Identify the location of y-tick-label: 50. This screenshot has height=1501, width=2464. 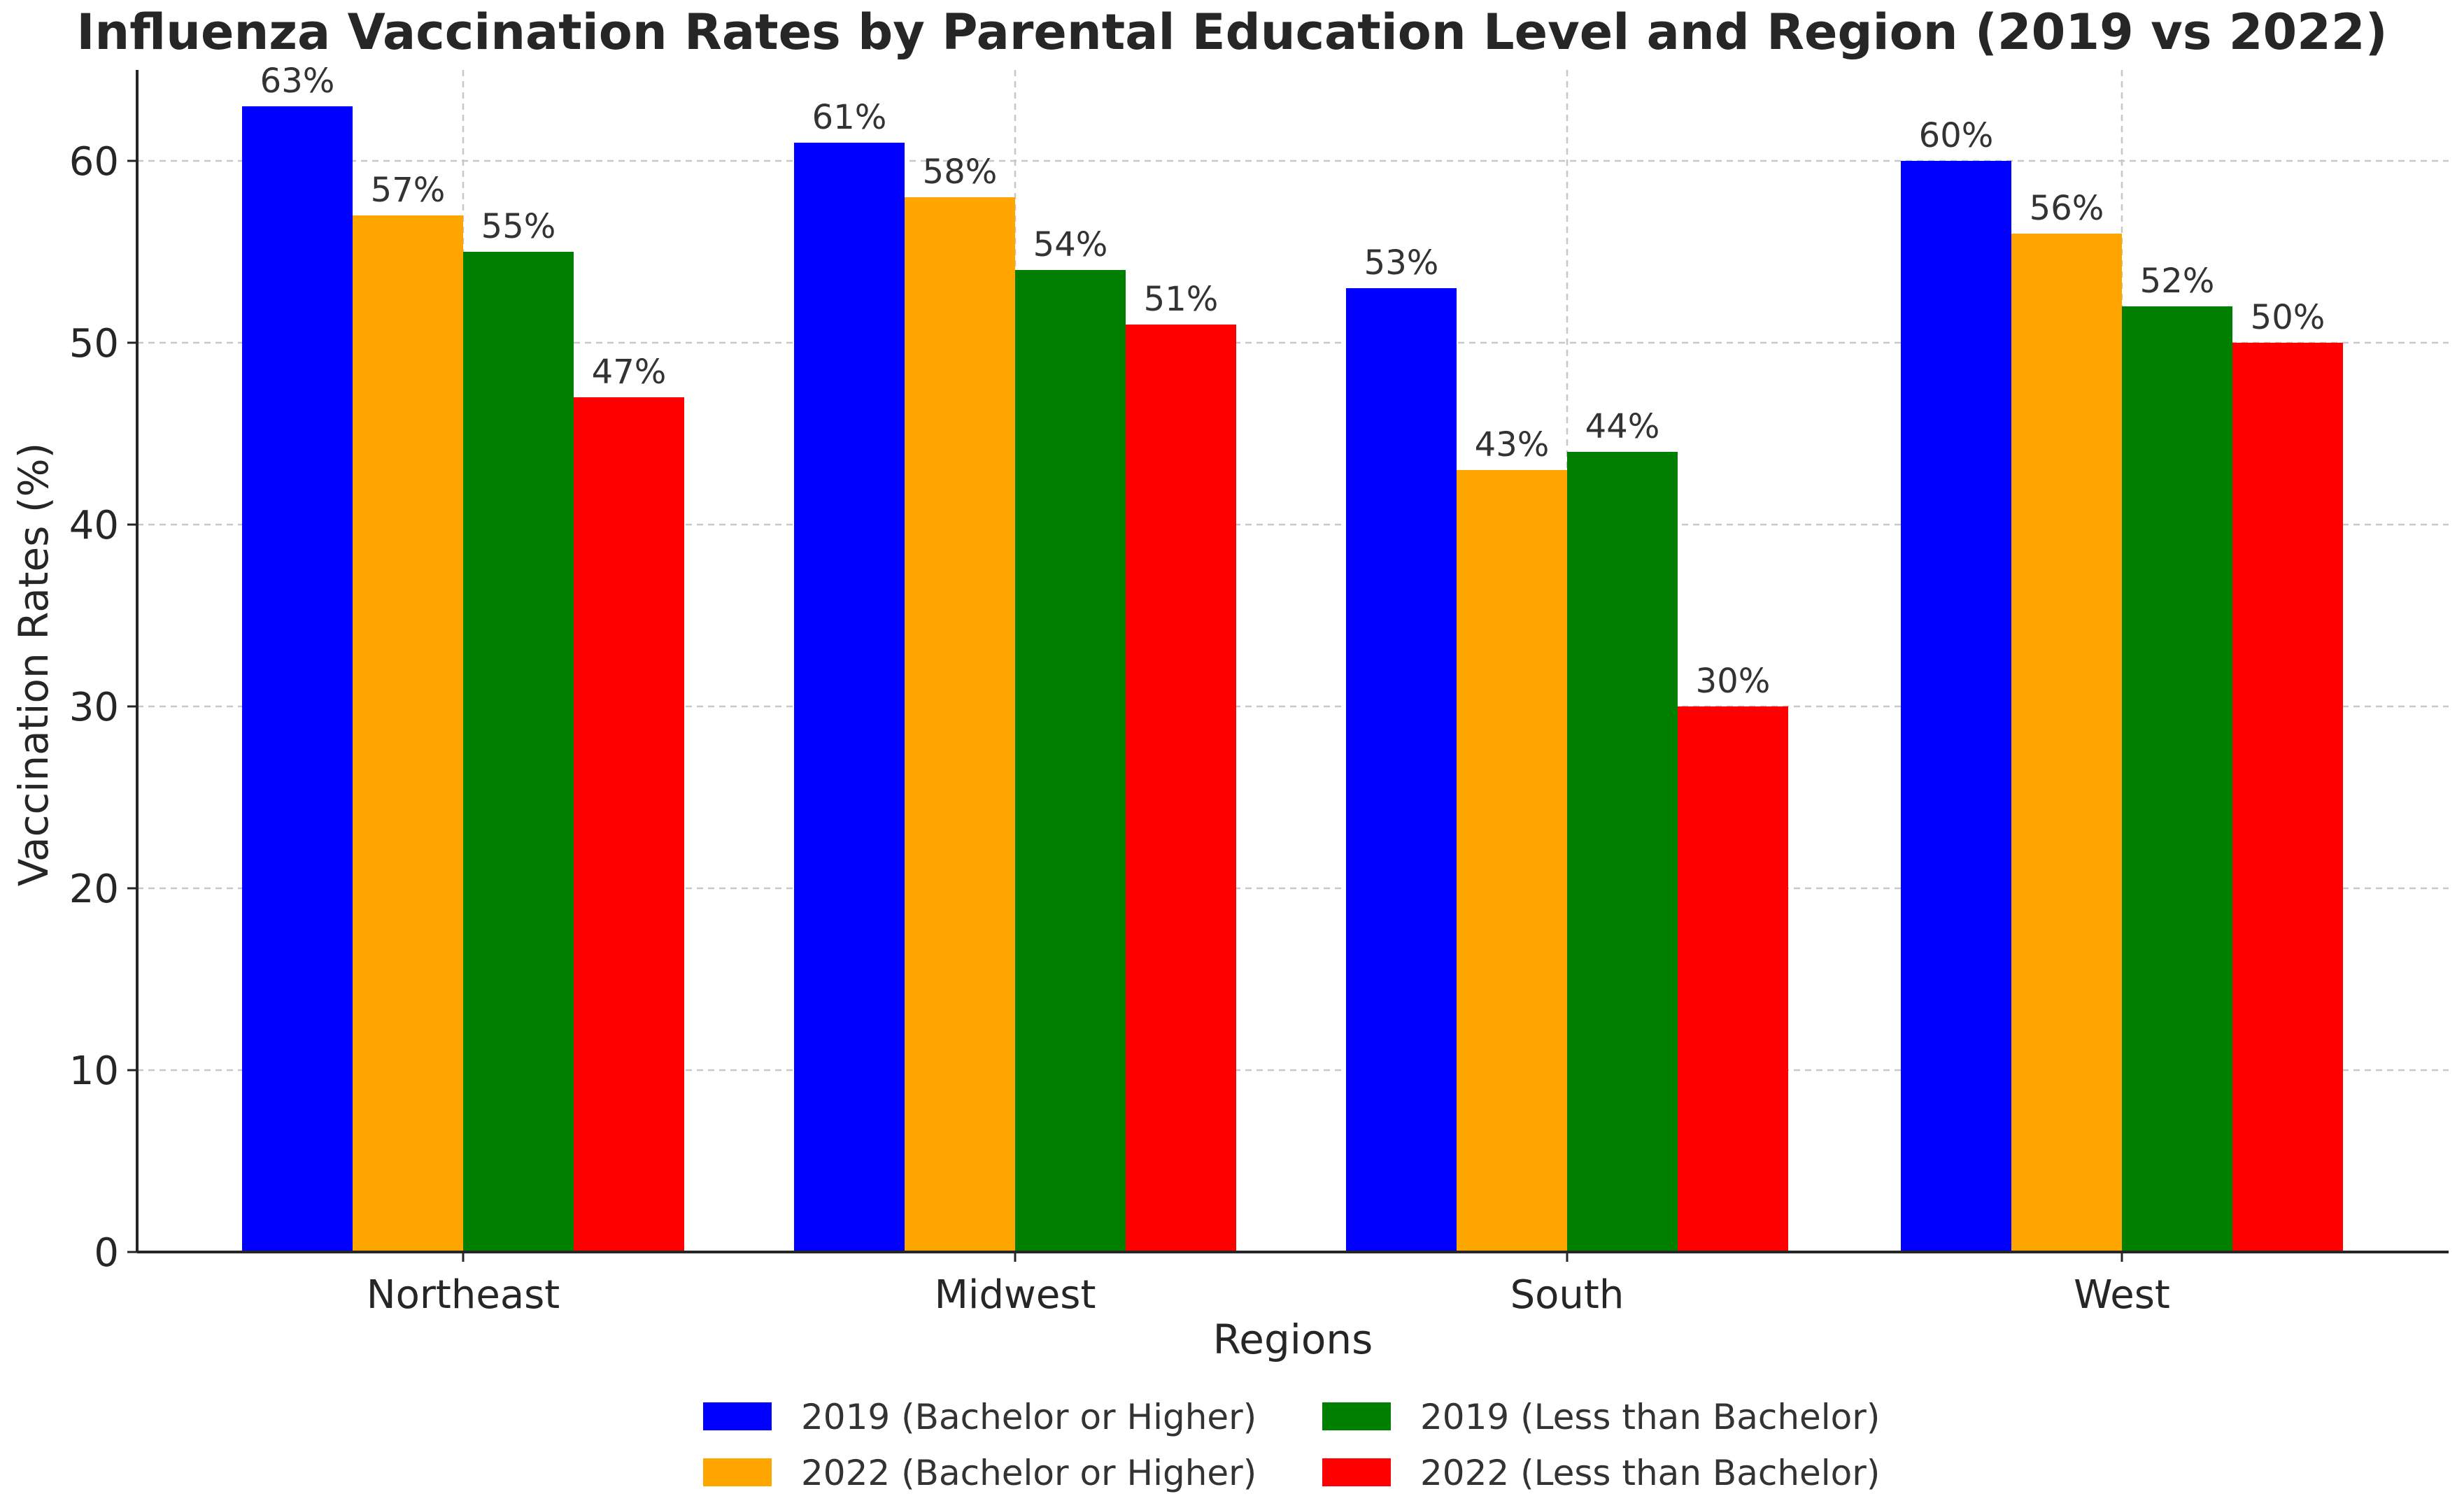
(94, 344).